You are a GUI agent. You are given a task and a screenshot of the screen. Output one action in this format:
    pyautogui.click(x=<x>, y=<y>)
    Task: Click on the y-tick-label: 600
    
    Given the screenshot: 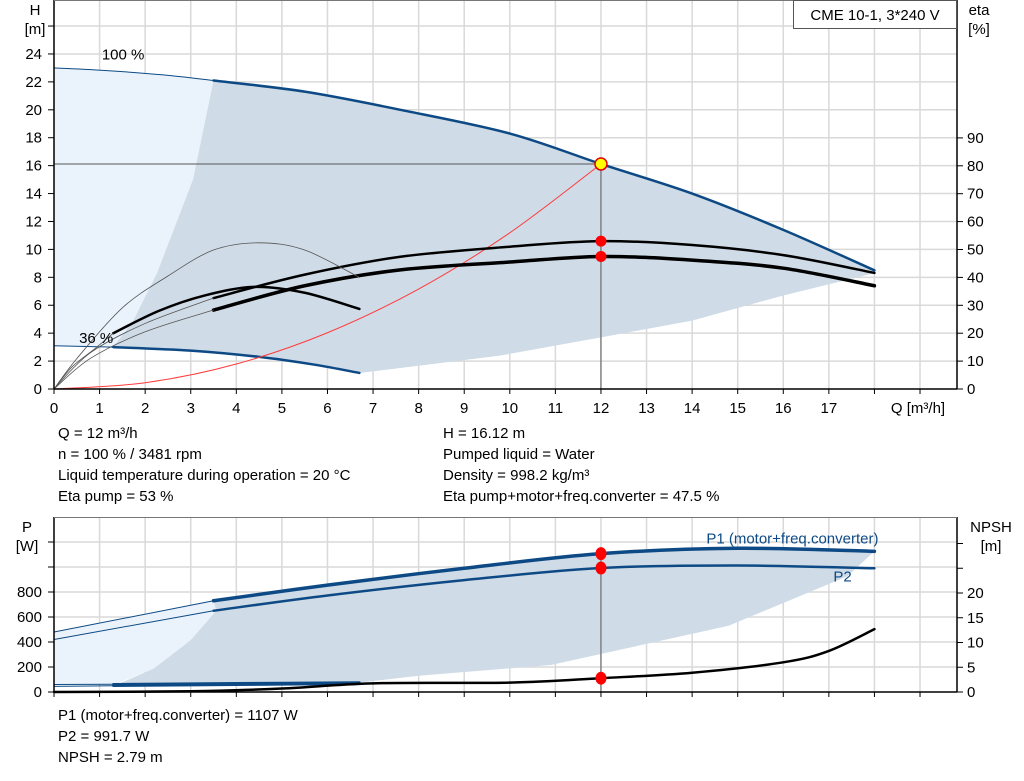 What is the action you would take?
    pyautogui.click(x=29, y=617)
    